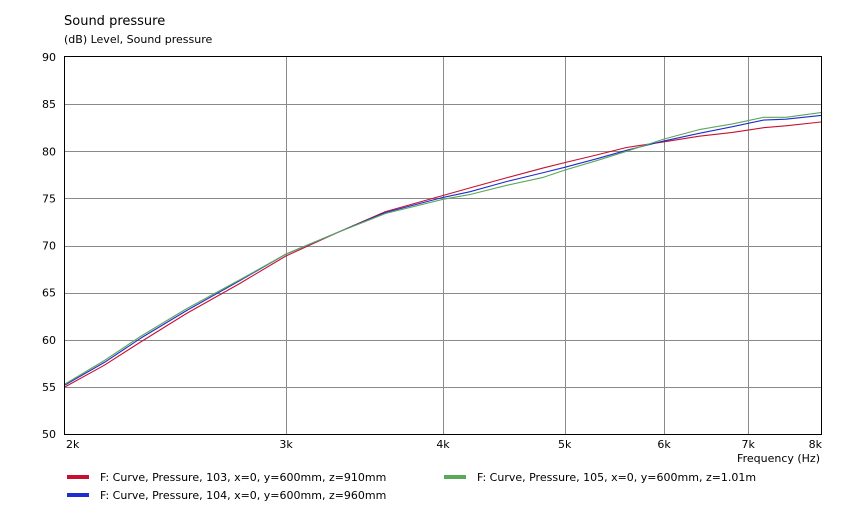 The width and height of the screenshot is (844, 530). Describe the element at coordinates (49, 57) in the screenshot. I see `y-tick-label: 90` at that location.